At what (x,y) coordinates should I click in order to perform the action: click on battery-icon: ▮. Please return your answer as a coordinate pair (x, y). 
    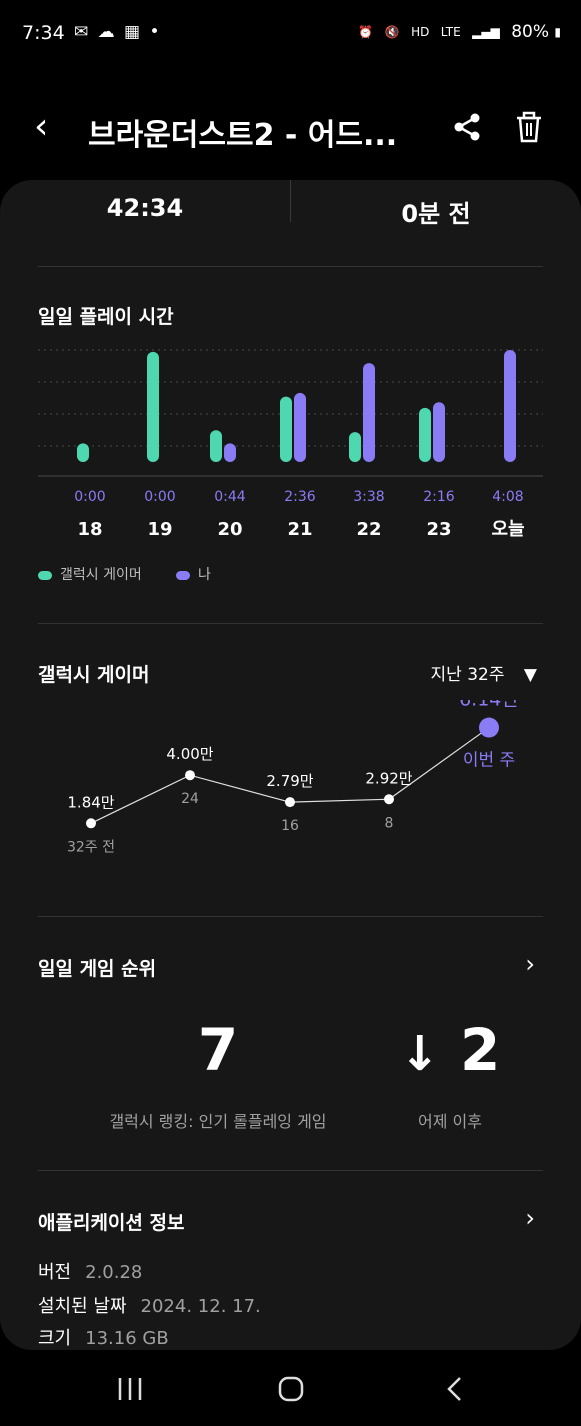
    Looking at the image, I should click on (557, 32).